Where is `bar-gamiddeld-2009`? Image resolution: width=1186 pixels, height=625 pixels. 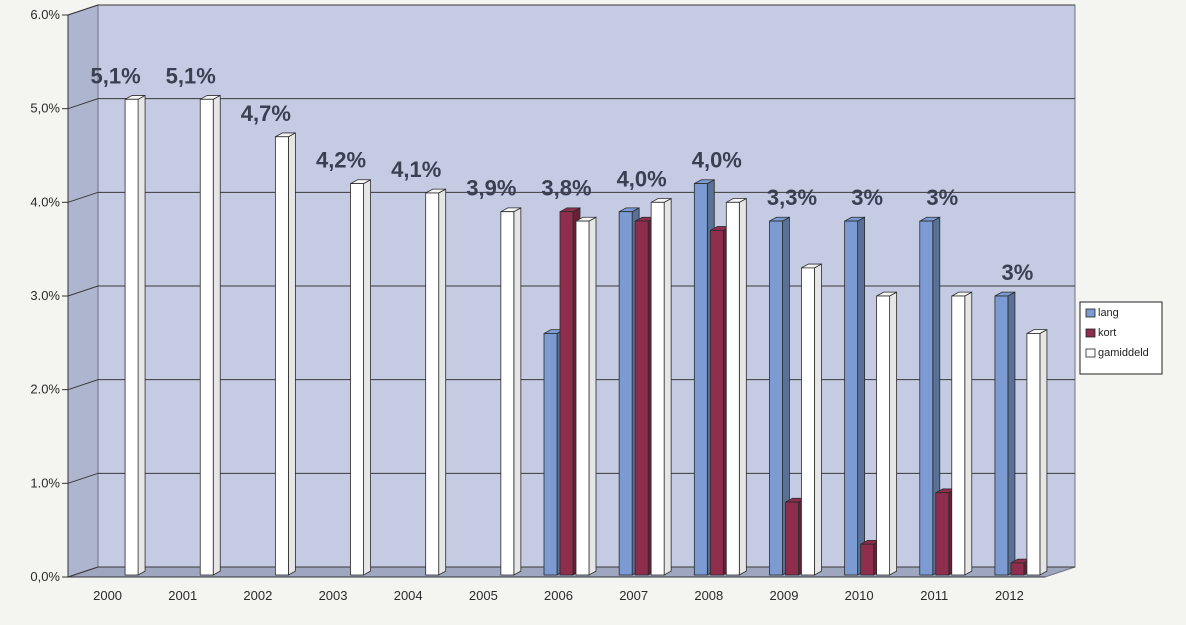 bar-gamiddeld-2009 is located at coordinates (808, 421).